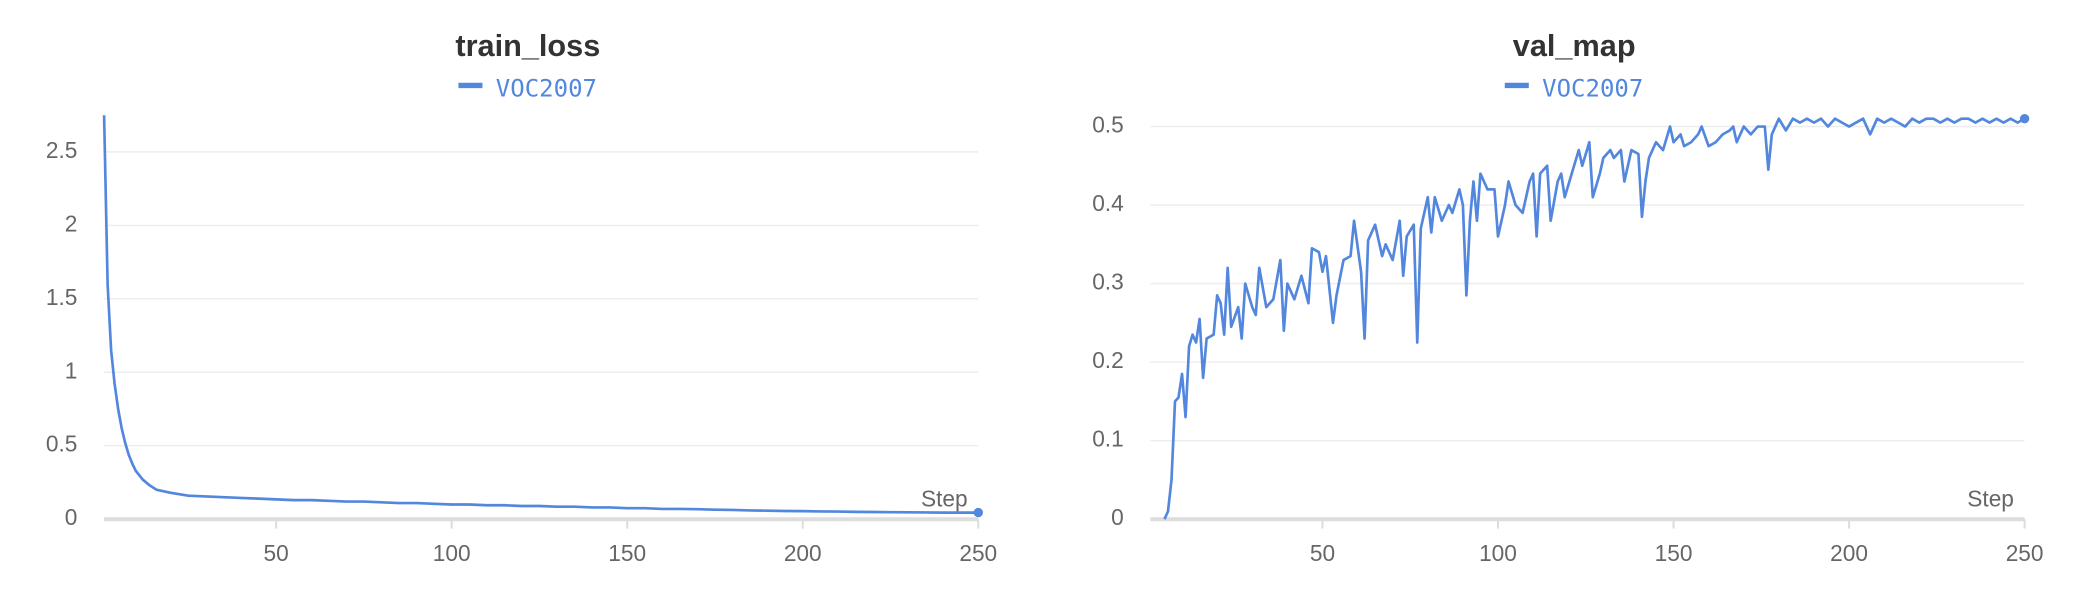 The height and width of the screenshot is (602, 2082). Describe the element at coordinates (1108, 203) in the screenshot. I see `y-tick-label: 0.4` at that location.